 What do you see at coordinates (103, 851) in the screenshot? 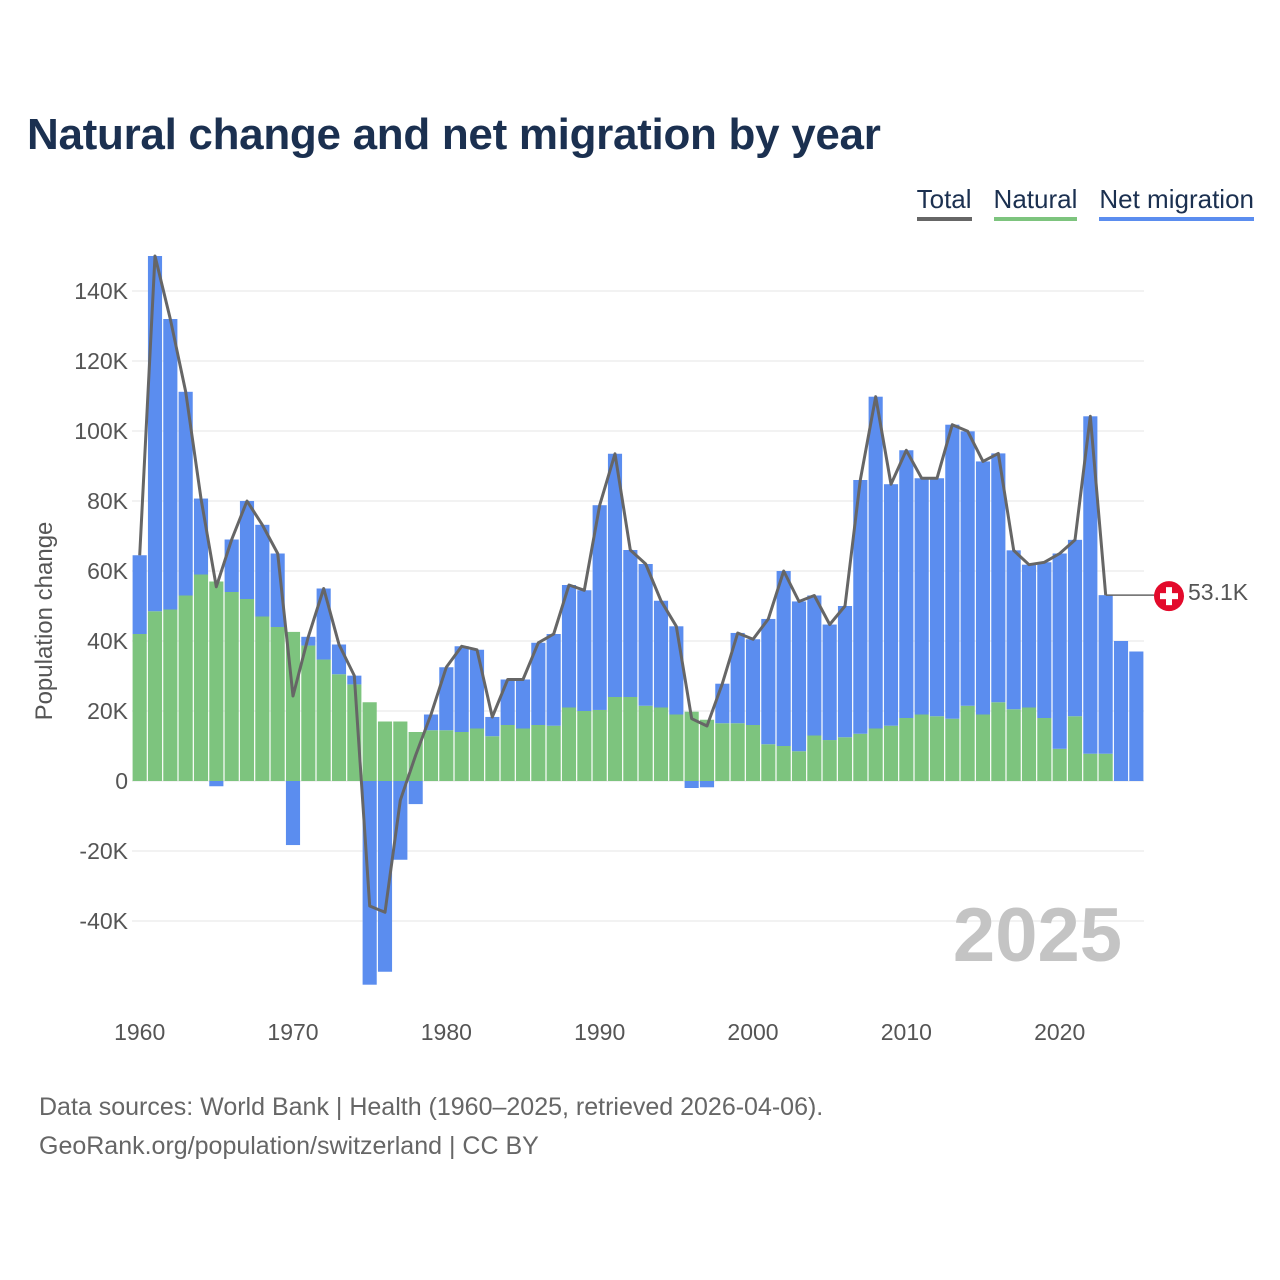
I see `y-tick-label: -20K` at bounding box center [103, 851].